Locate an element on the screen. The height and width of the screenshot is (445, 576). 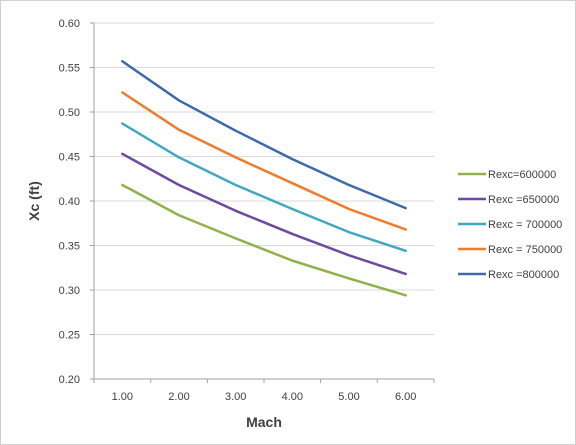
legend-label-1: Rexc=600000 is located at coordinates (522, 175).